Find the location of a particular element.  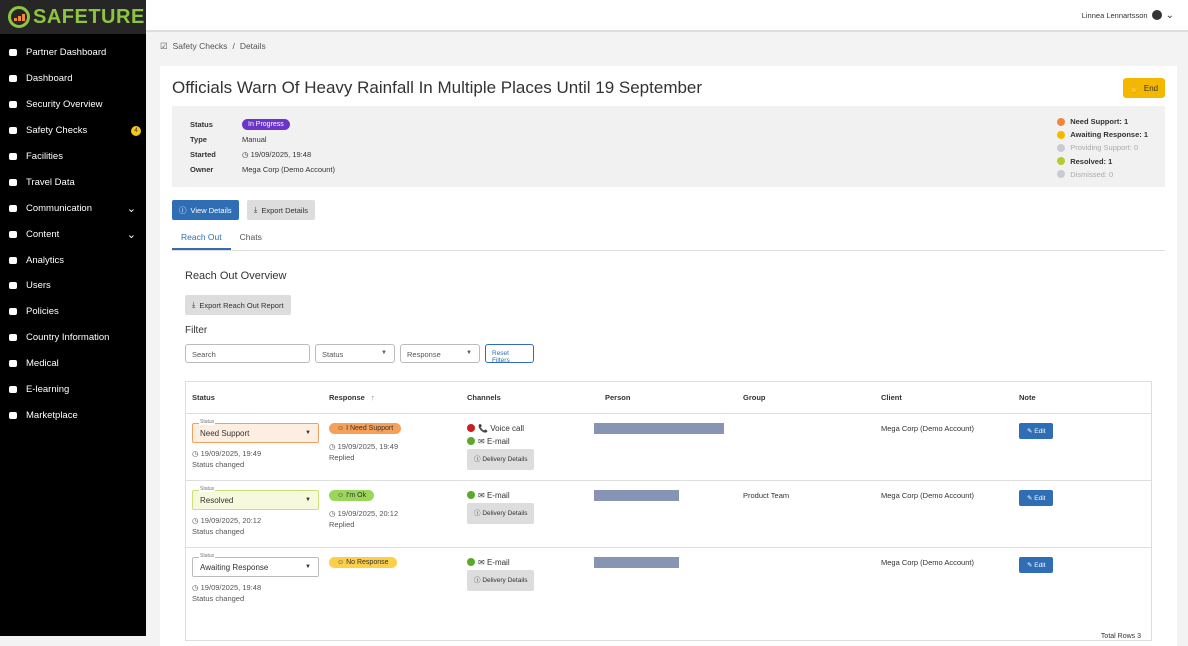

sidebar-item-partner-dashboard: Partner Dashboard is located at coordinates (73, 53).